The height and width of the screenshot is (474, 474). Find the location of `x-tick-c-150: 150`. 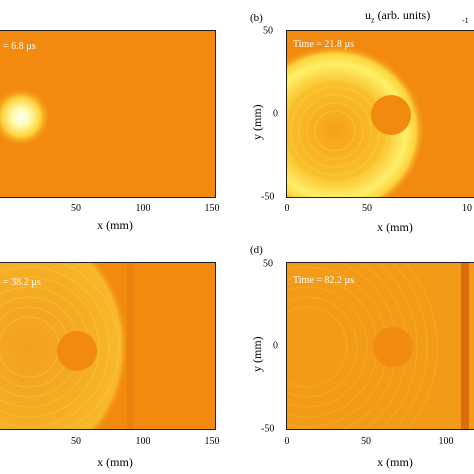

x-tick-c-150: 150 is located at coordinates (212, 441).